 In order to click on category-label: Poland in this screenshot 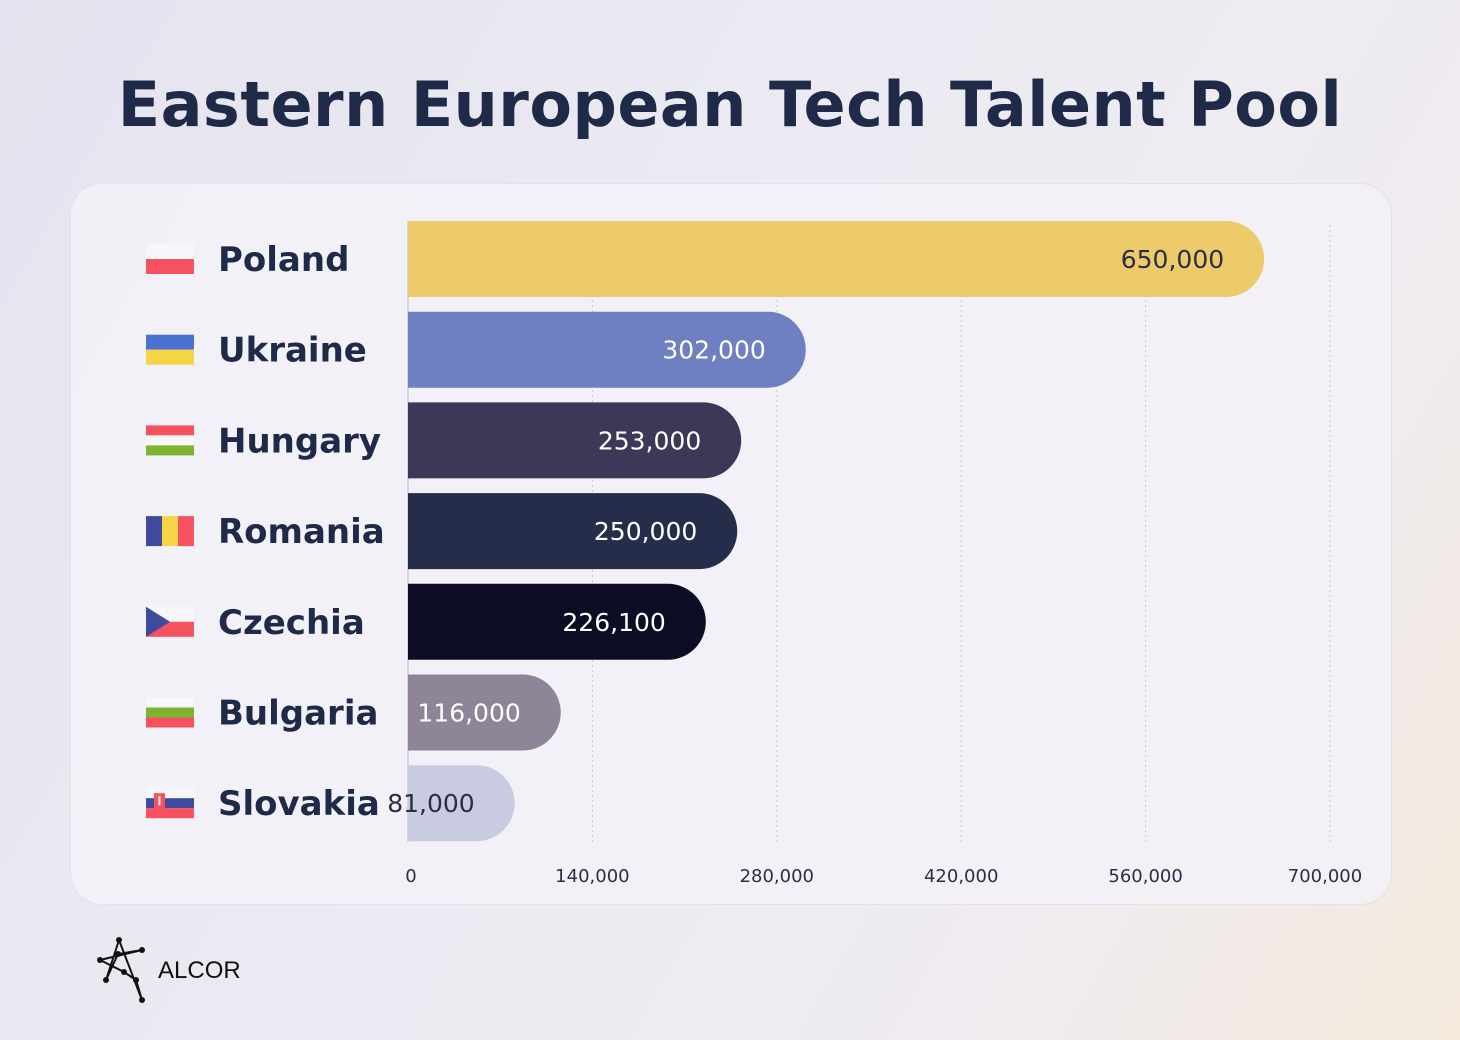, I will do `click(283, 260)`.